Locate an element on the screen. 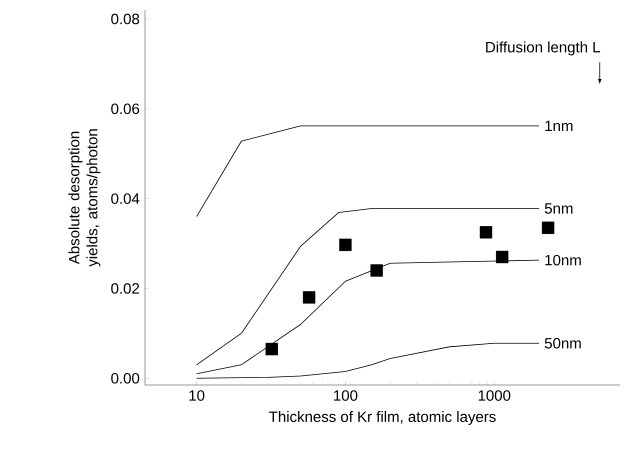 The width and height of the screenshot is (629, 456). y-tick-label: 0.08 is located at coordinates (125, 19).